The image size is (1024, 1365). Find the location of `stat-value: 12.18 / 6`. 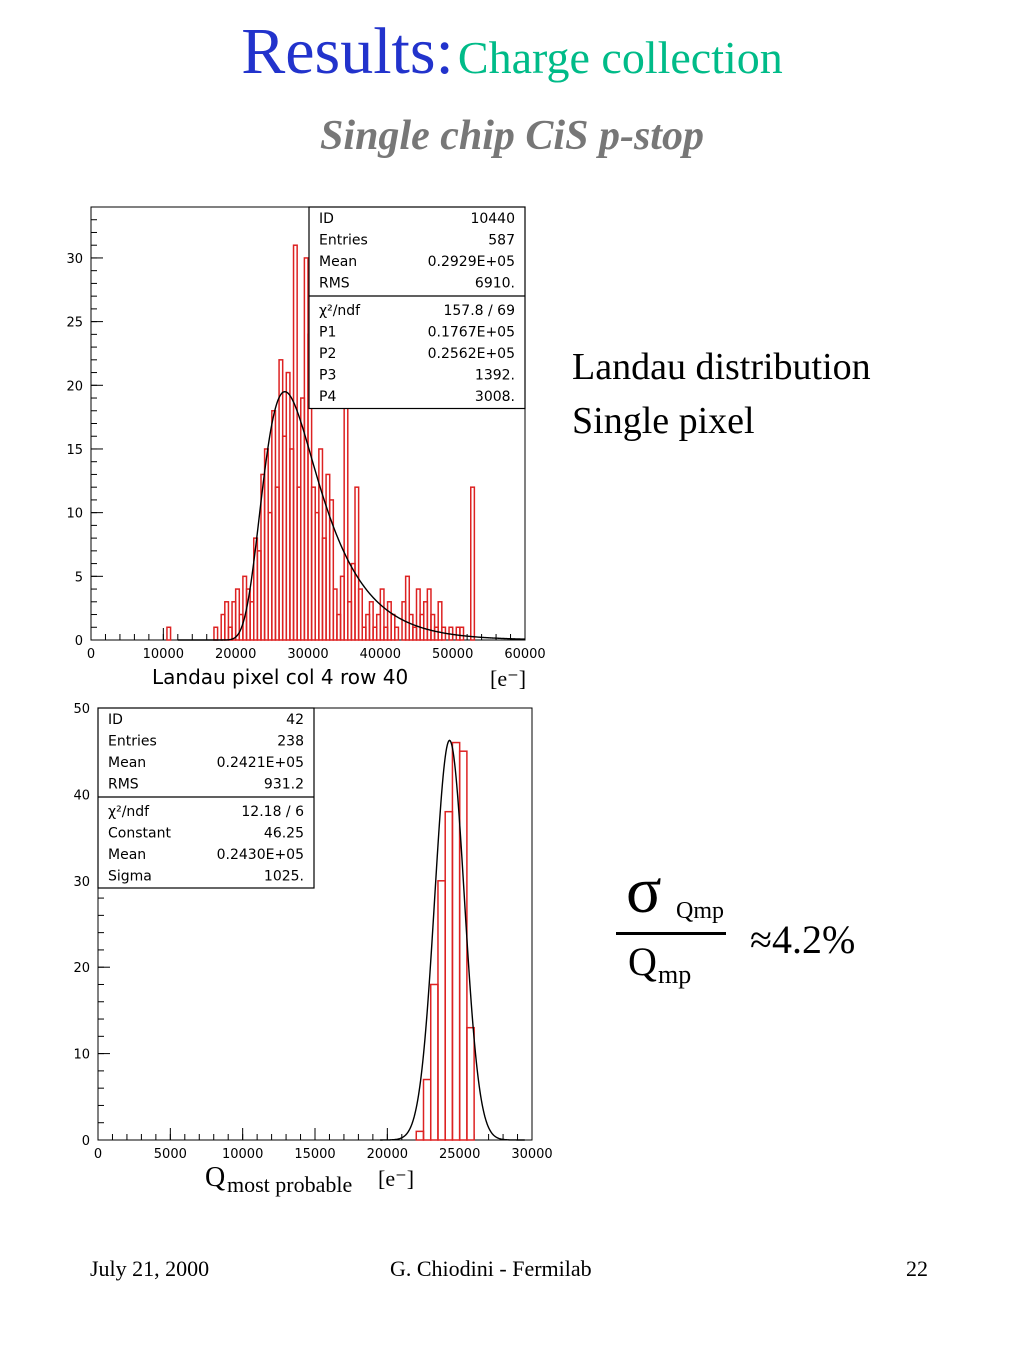

stat-value: 12.18 / 6 is located at coordinates (272, 812).